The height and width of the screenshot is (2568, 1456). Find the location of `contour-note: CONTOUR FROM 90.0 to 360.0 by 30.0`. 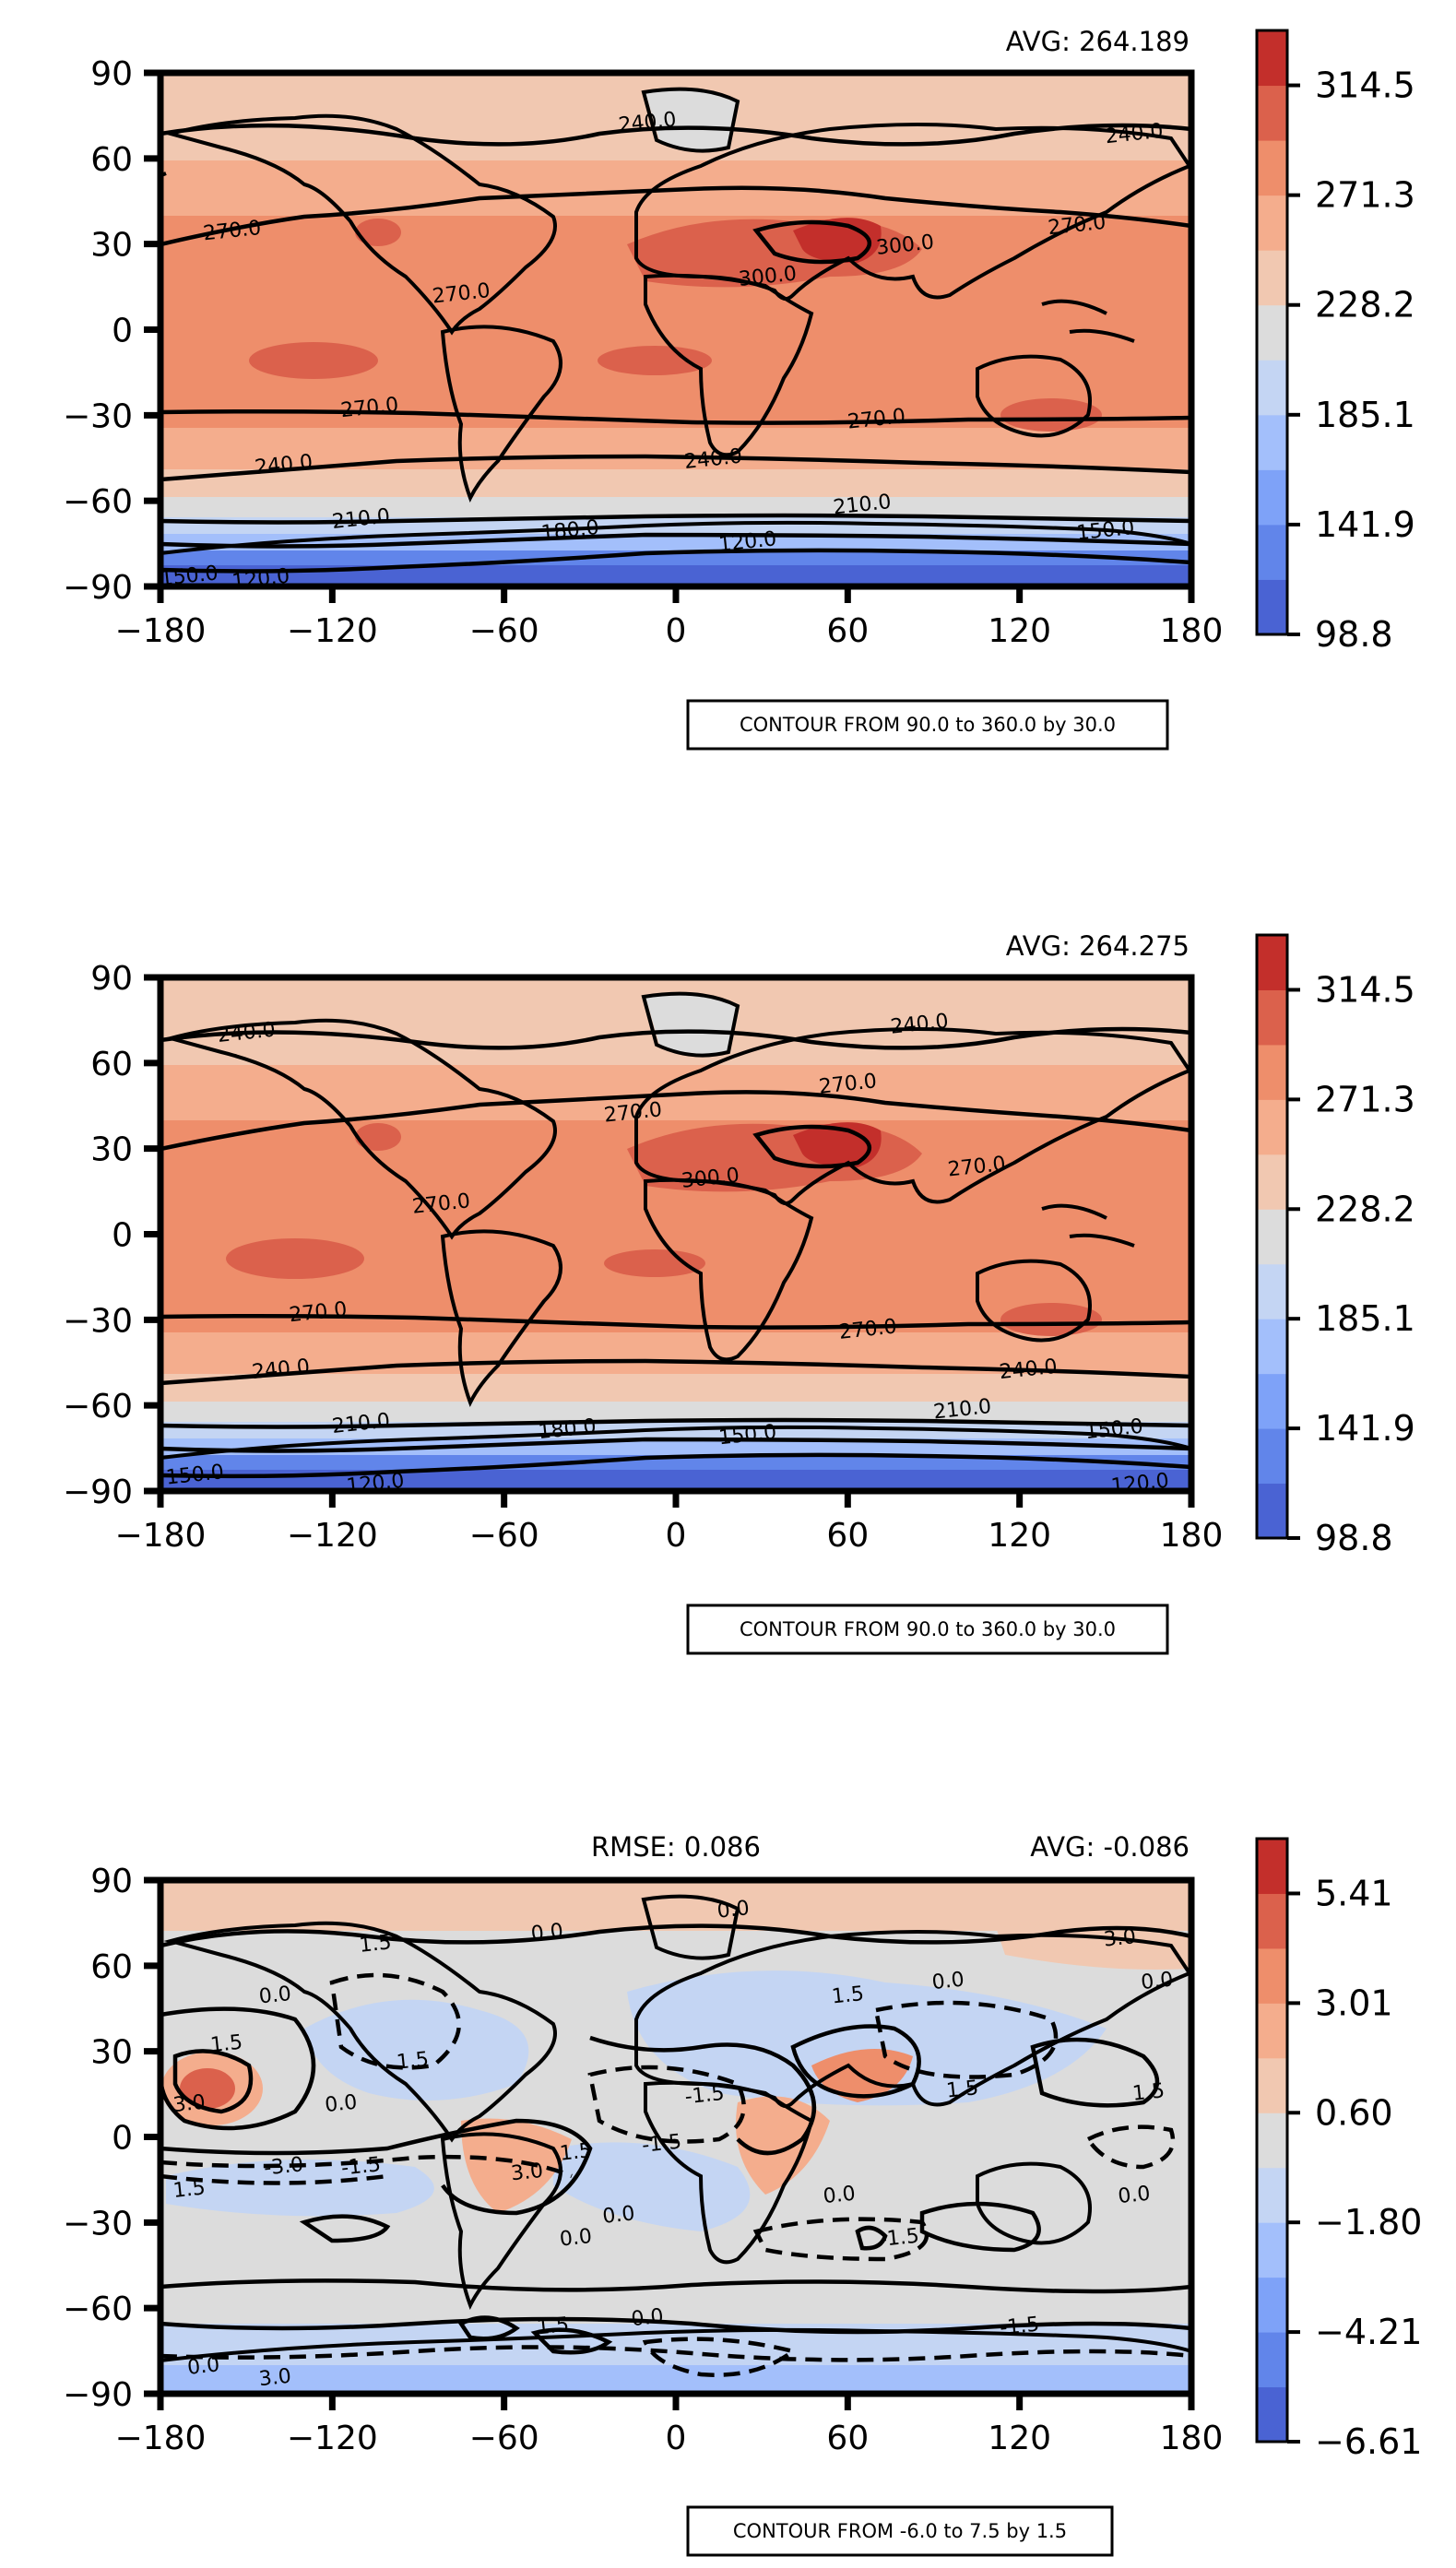

contour-note: CONTOUR FROM 90.0 to 360.0 by 30.0 is located at coordinates (928, 1629).